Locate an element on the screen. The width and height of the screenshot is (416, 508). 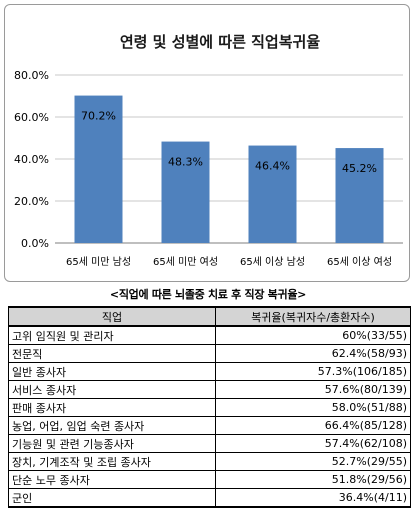
x-tick-label: 65세 이상 여성 is located at coordinates (359, 262).